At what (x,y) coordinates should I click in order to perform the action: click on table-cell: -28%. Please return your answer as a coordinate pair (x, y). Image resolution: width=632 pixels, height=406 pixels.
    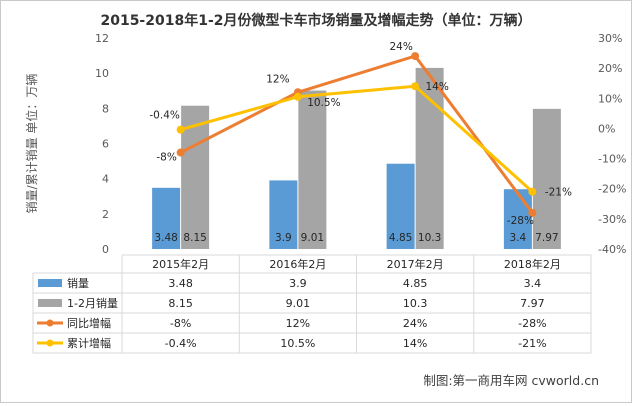
    Looking at the image, I should click on (532, 323).